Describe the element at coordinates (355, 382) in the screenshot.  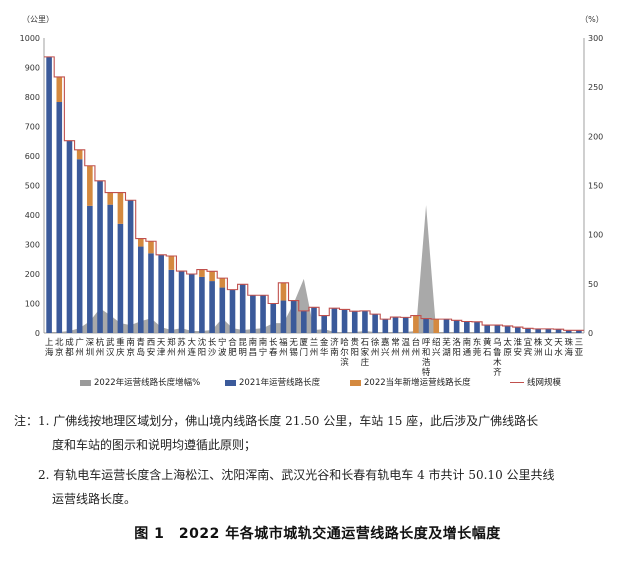
I see `legend-swatch-new` at that location.